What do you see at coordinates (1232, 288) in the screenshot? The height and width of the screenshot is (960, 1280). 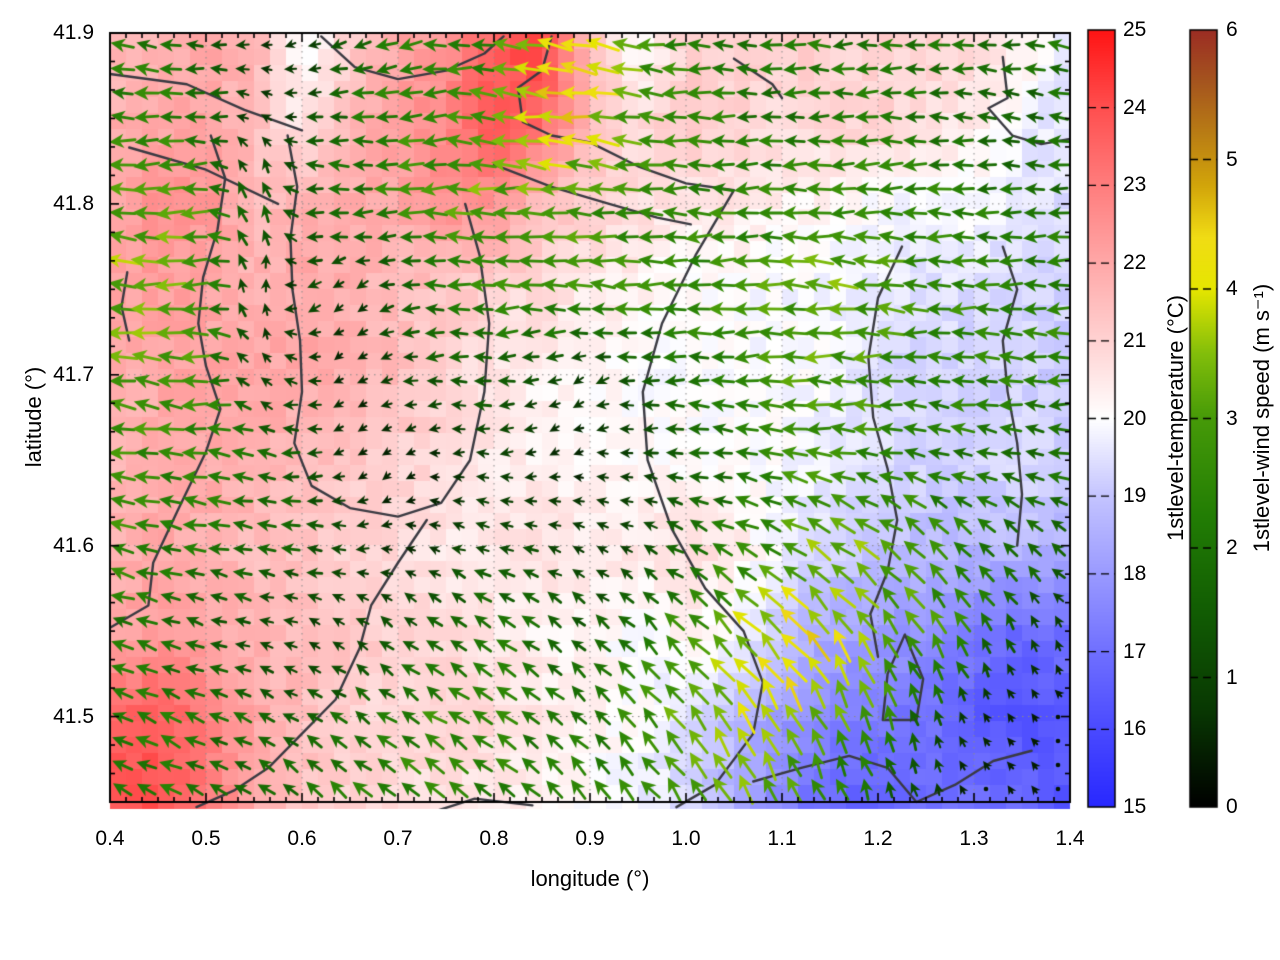 I see `wind-cb-tick-4: 4` at bounding box center [1232, 288].